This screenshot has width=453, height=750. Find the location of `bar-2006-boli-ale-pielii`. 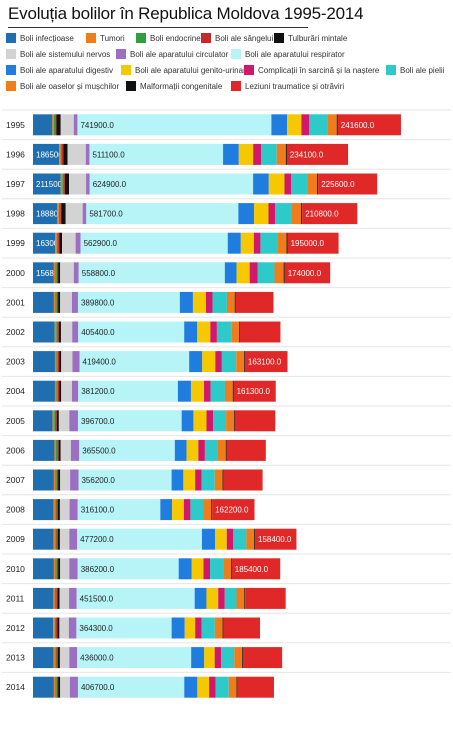

bar-2006-boli-ale-pielii is located at coordinates (211, 450).